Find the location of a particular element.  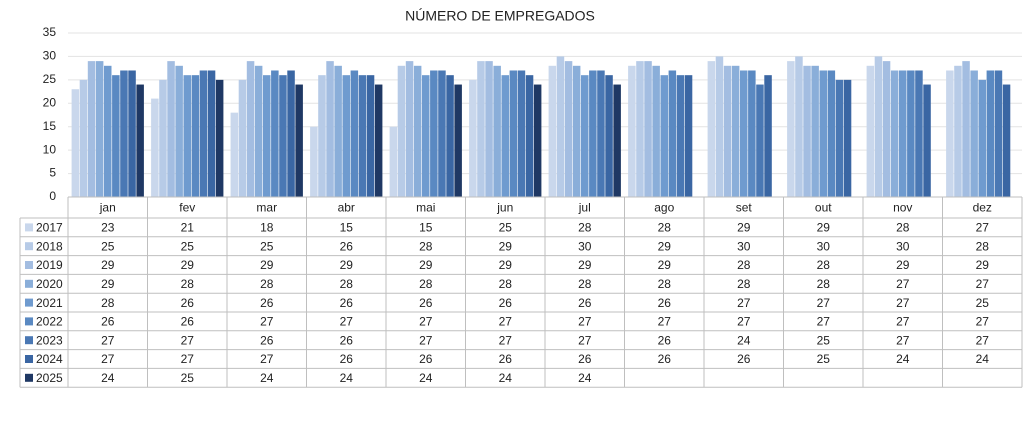

y-tick-label: 25 is located at coordinates (50, 79).